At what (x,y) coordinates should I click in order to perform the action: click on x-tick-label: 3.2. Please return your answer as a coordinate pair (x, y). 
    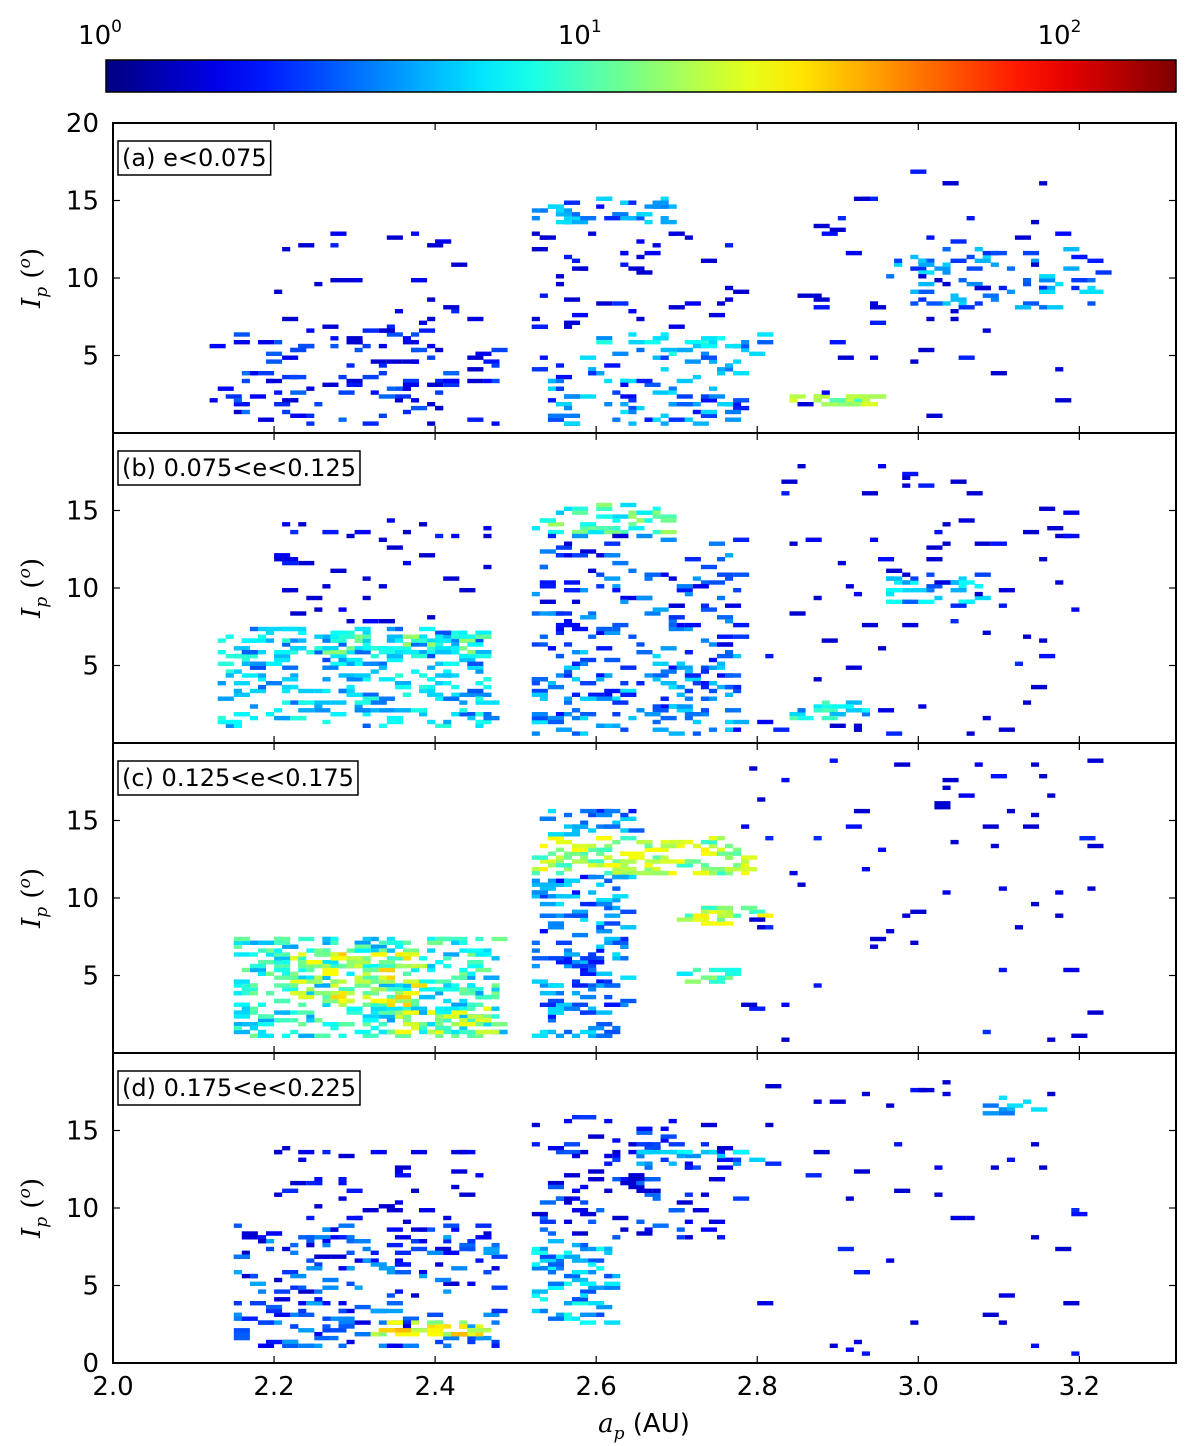
    Looking at the image, I should click on (1079, 1387).